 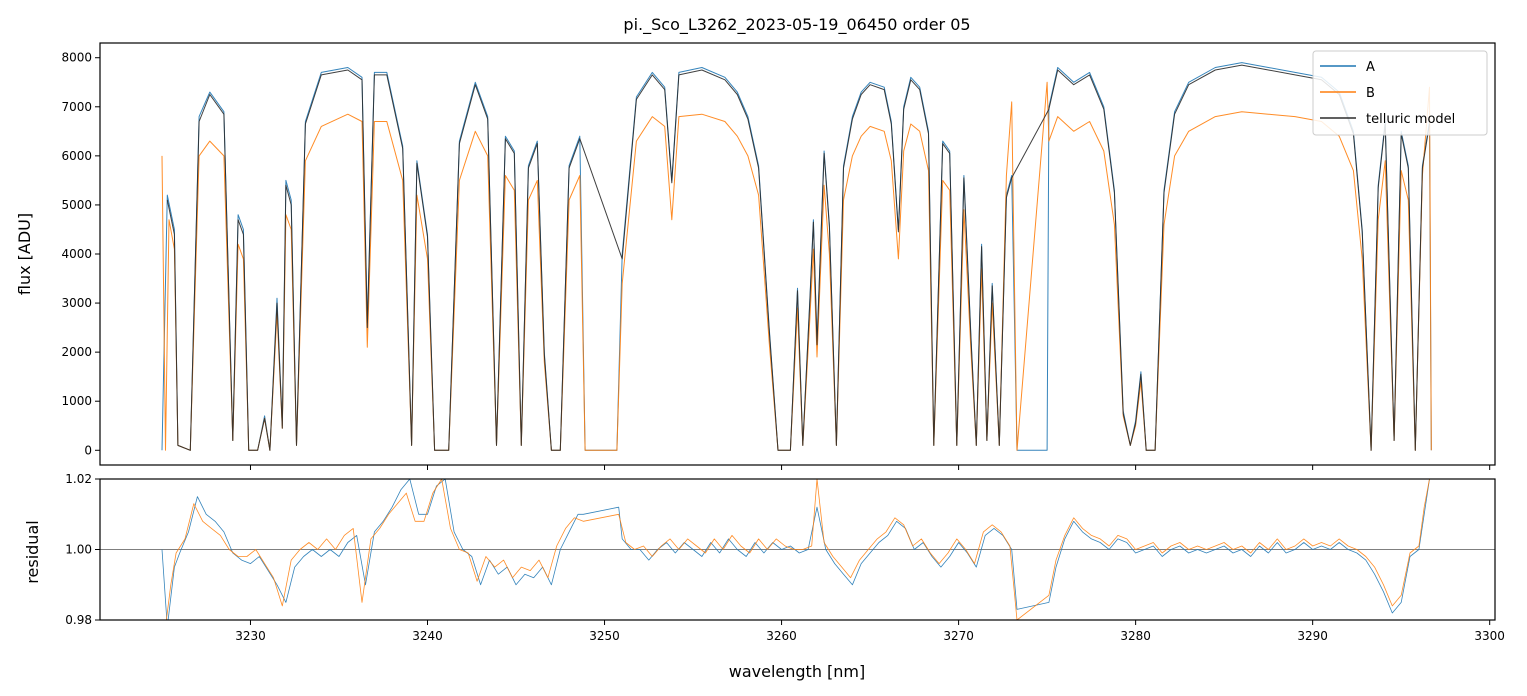 I want to click on flux-y-tick-label: 3000, so click(x=76, y=303).